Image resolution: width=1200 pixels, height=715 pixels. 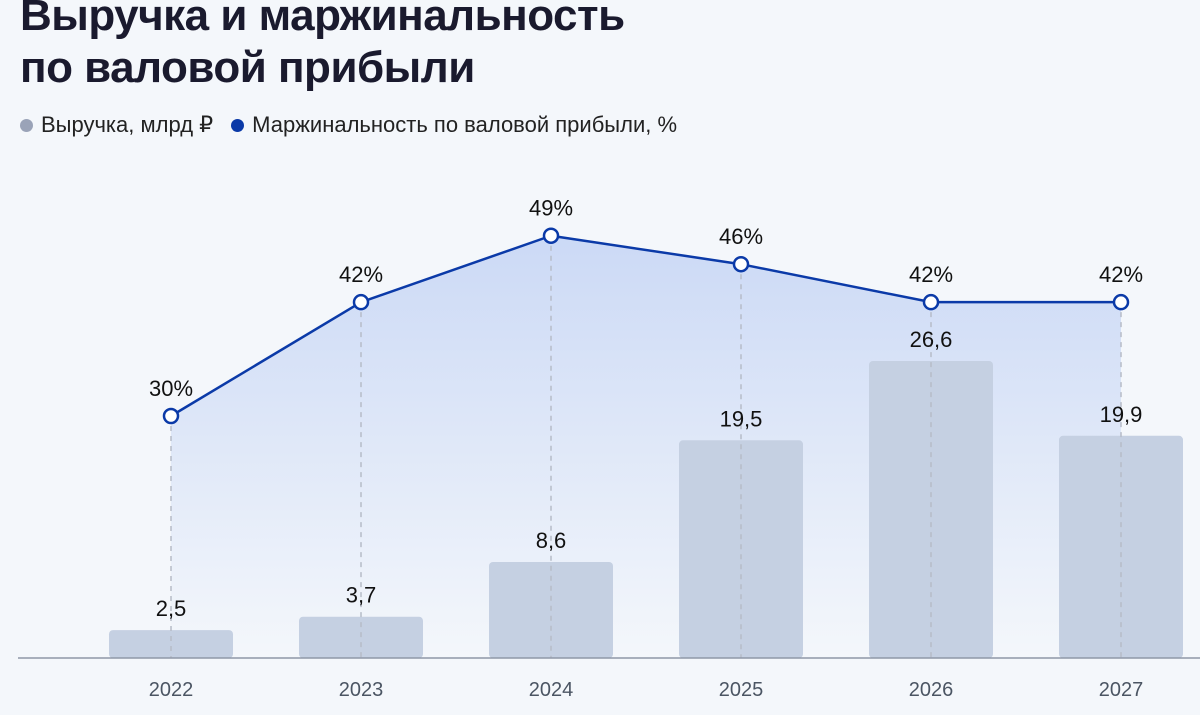 What do you see at coordinates (931, 302) in the screenshot?
I see `margin-point-2026` at bounding box center [931, 302].